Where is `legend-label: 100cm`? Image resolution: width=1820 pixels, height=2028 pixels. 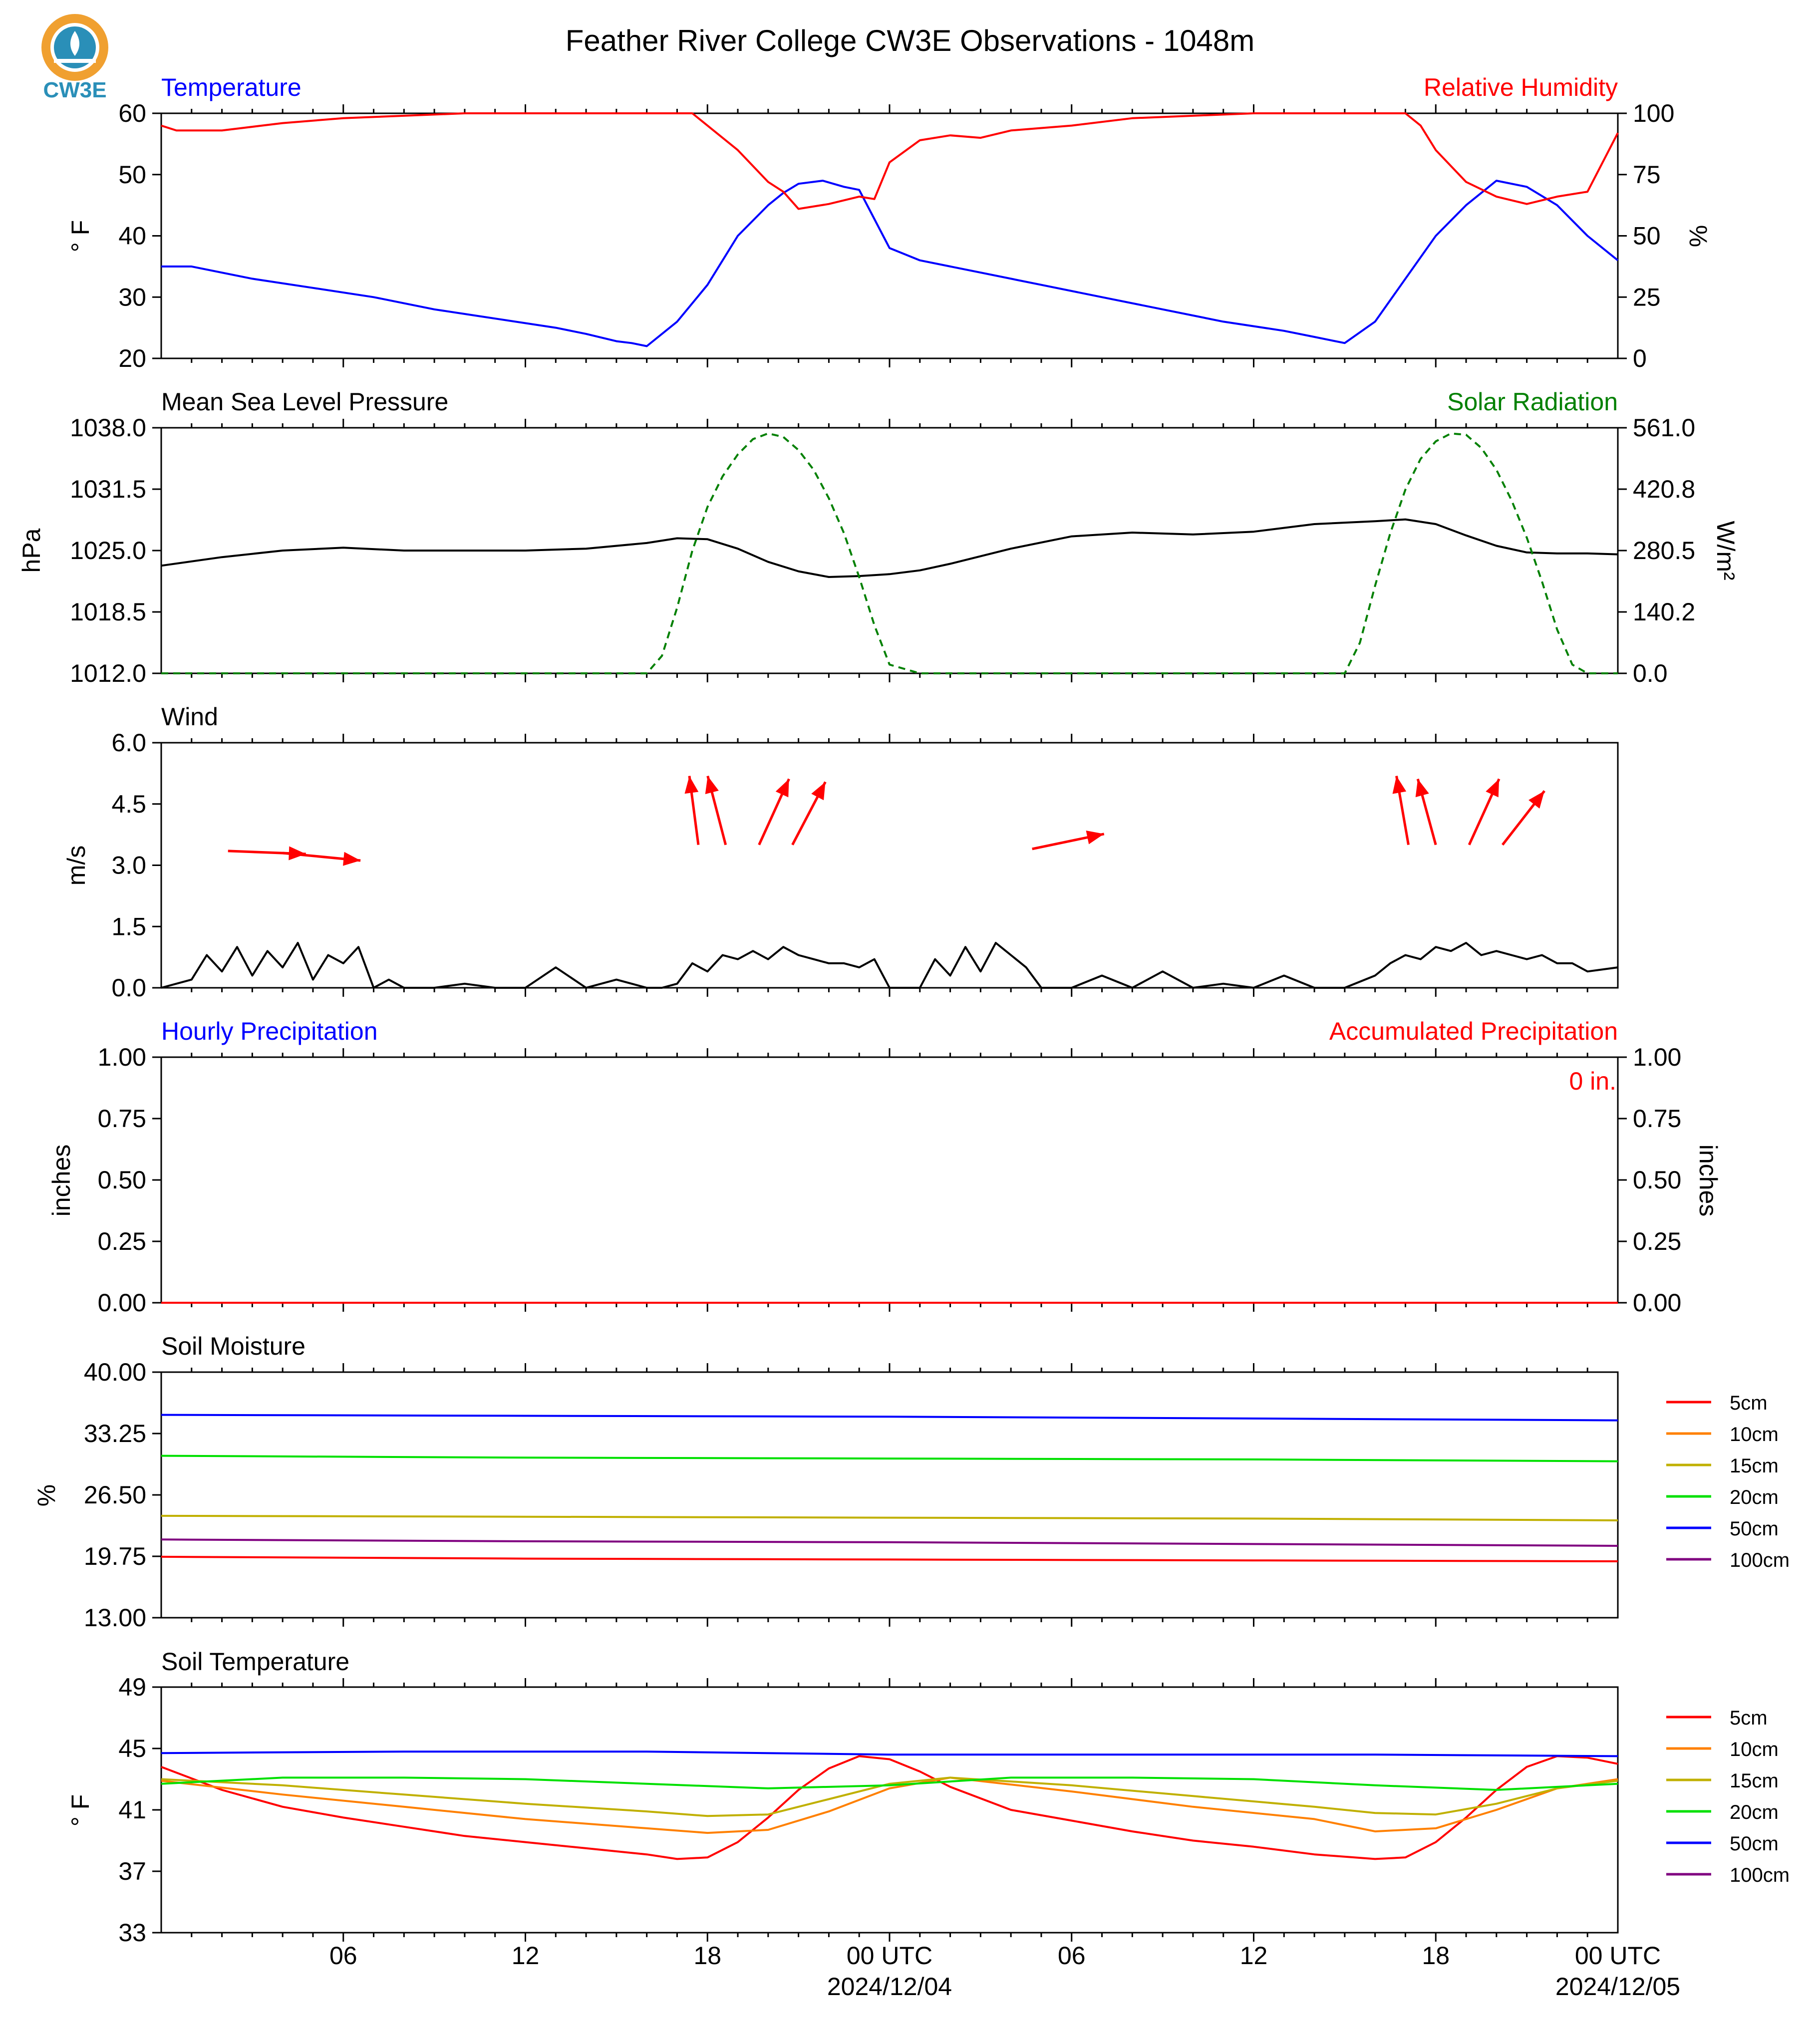
legend-label: 100cm is located at coordinates (1760, 1560).